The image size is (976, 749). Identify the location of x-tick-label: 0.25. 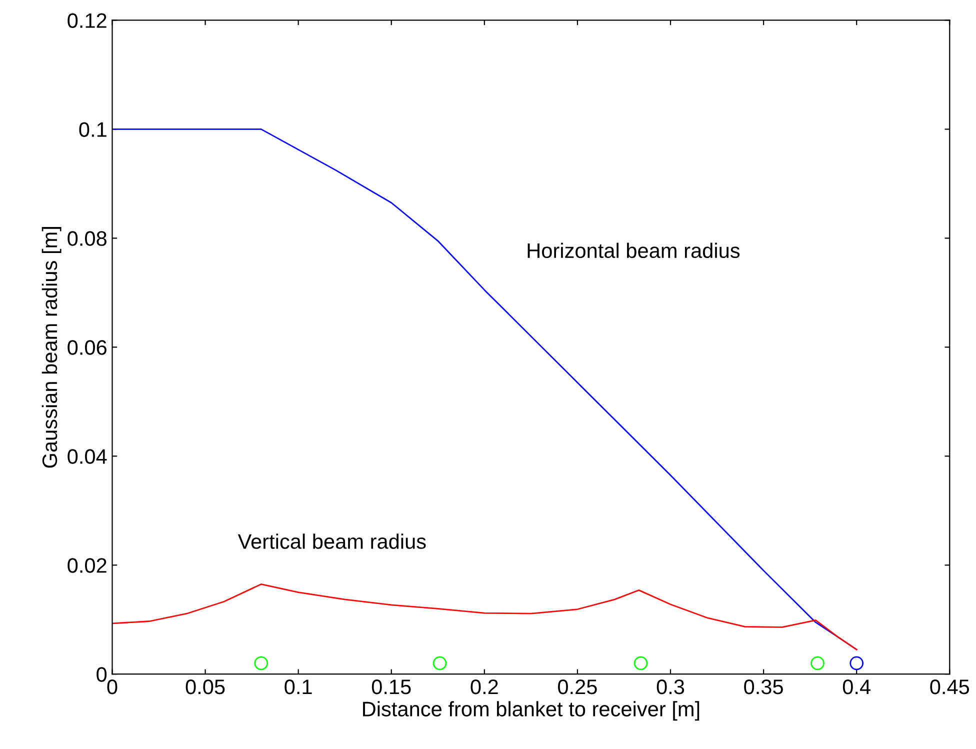
(577, 687).